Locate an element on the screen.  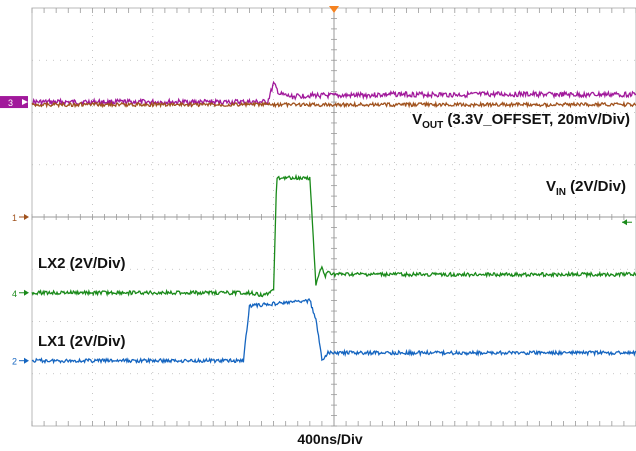
series-label-4: LX1 (2V/Div) is located at coordinates (82, 341).